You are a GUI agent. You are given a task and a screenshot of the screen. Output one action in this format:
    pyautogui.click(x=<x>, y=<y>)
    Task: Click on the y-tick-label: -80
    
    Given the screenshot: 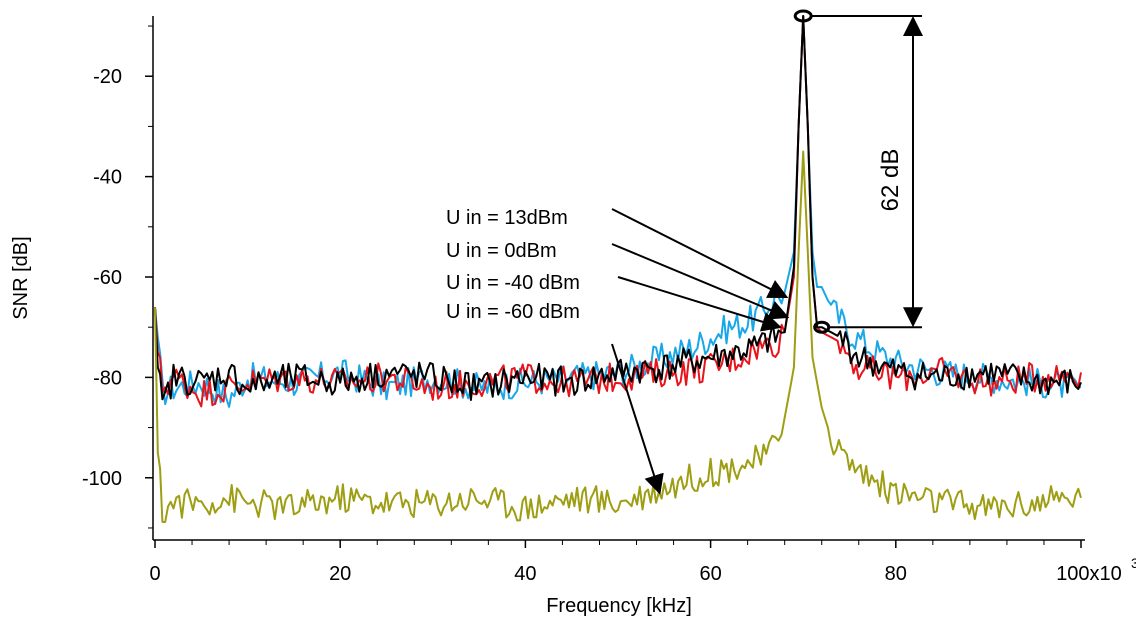 What is the action you would take?
    pyautogui.click(x=107, y=378)
    